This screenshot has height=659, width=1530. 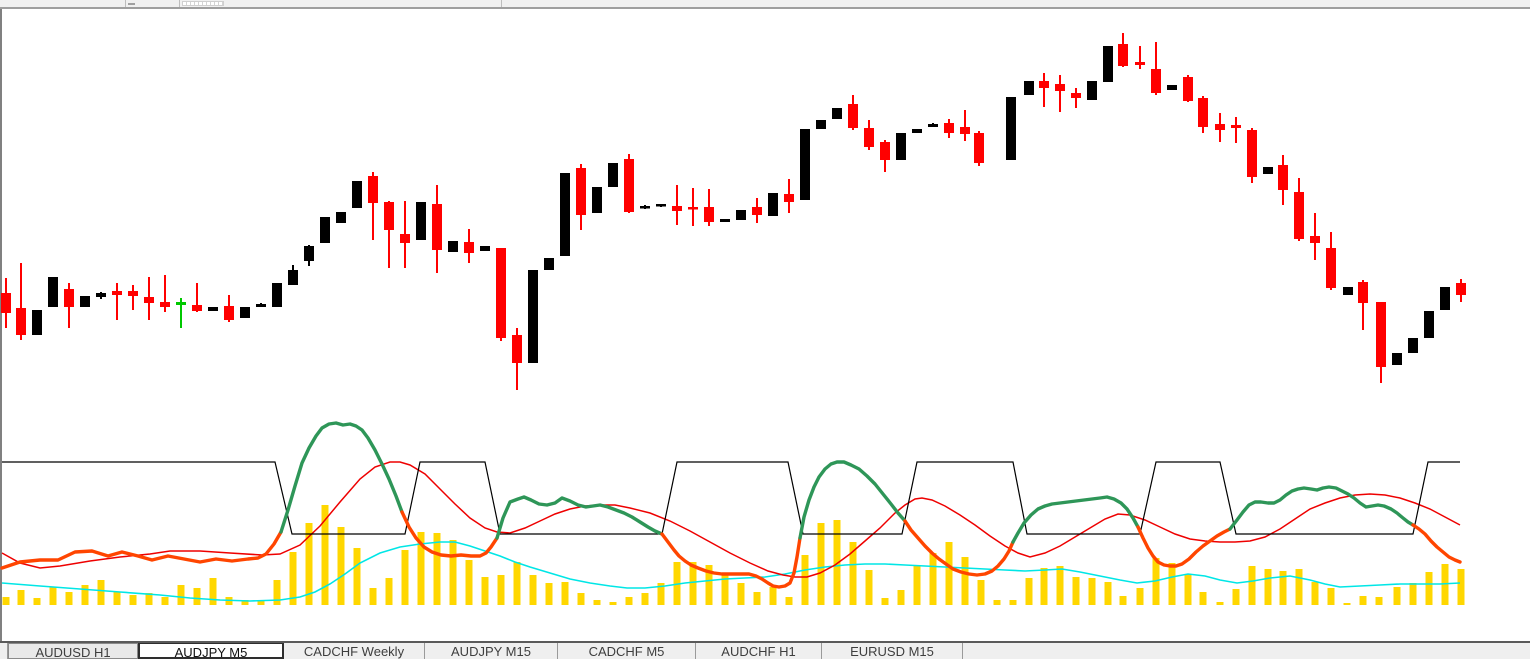 I want to click on window-left-border, so click(x=1, y=325).